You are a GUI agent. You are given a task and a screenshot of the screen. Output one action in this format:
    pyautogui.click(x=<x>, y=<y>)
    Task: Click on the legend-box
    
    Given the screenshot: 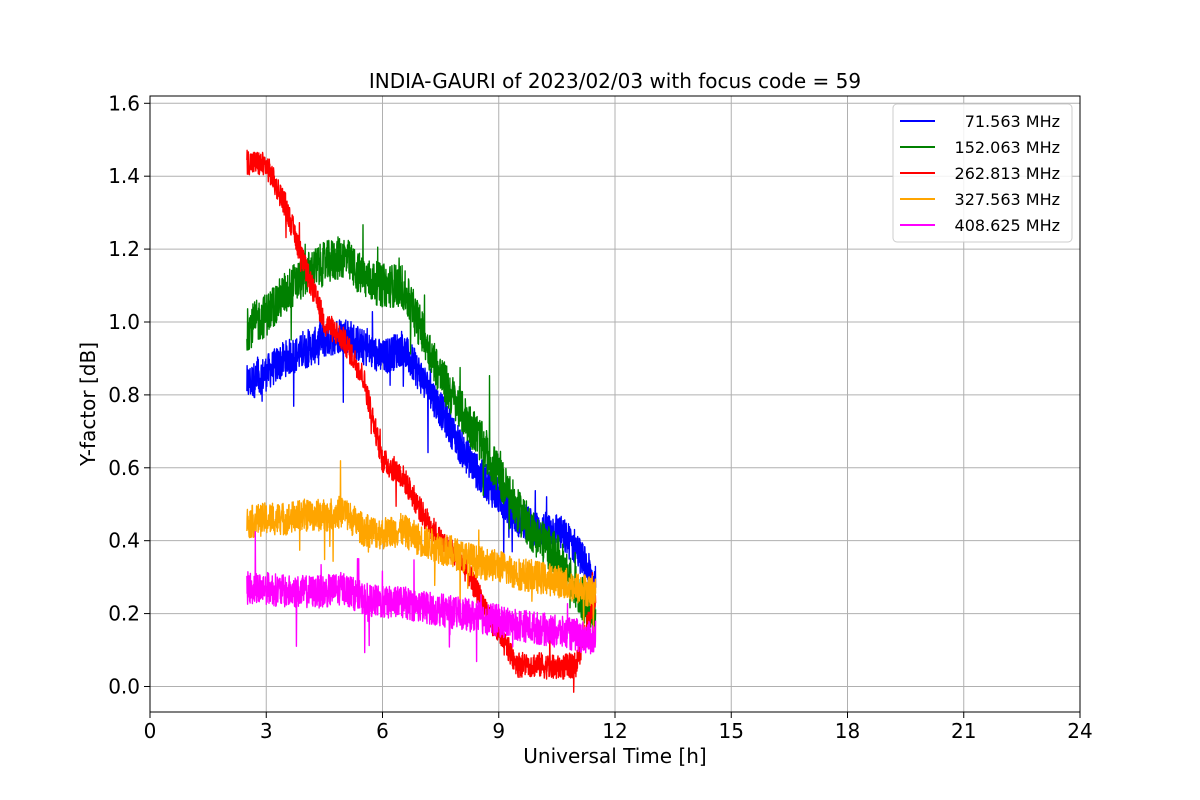 What is the action you would take?
    pyautogui.click(x=982, y=173)
    